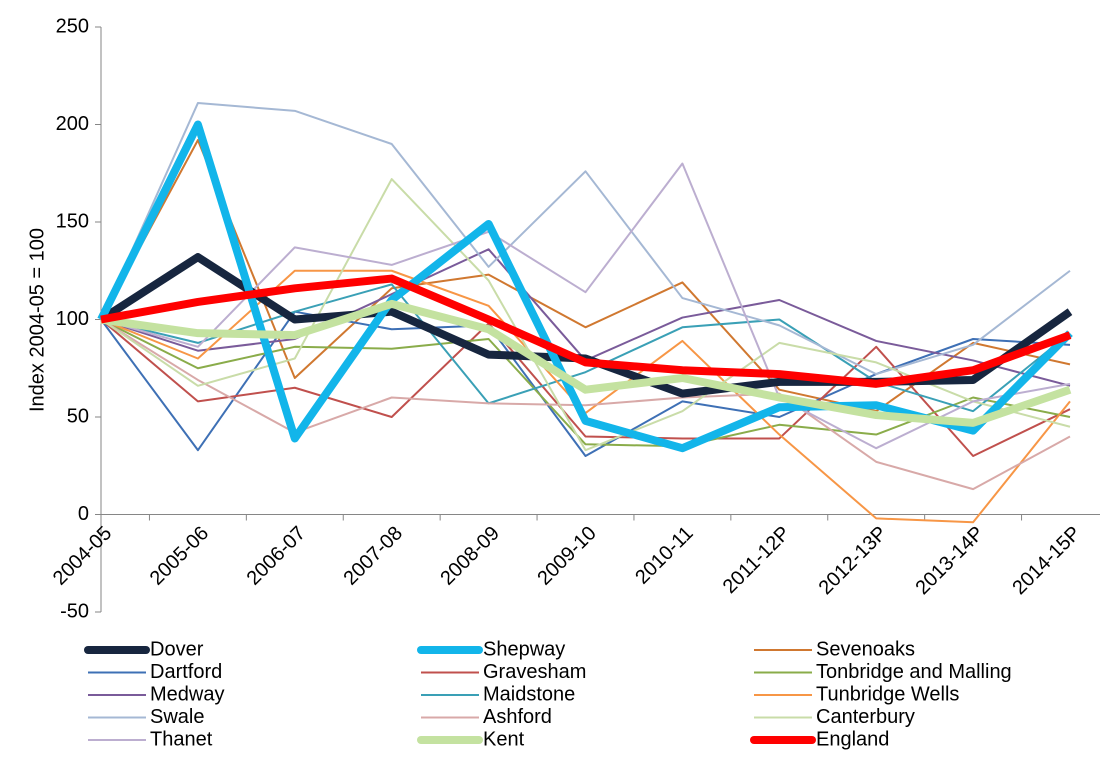 The height and width of the screenshot is (782, 1103). I want to click on x-tick-label: 2009-10, so click(566, 555).